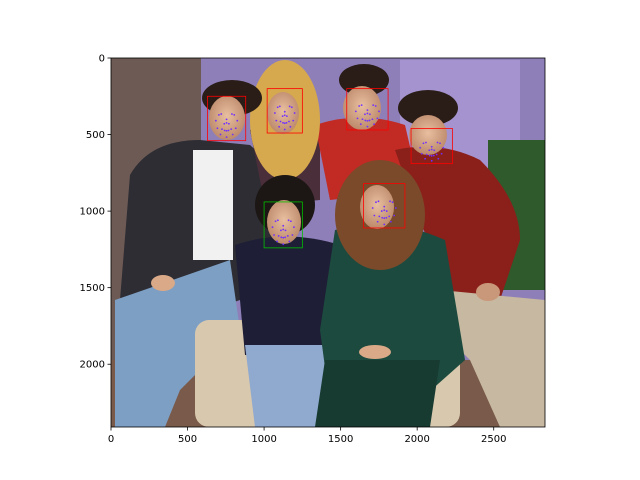 The width and height of the screenshot is (640, 480). I want to click on person-far-right-body, so click(457, 223).